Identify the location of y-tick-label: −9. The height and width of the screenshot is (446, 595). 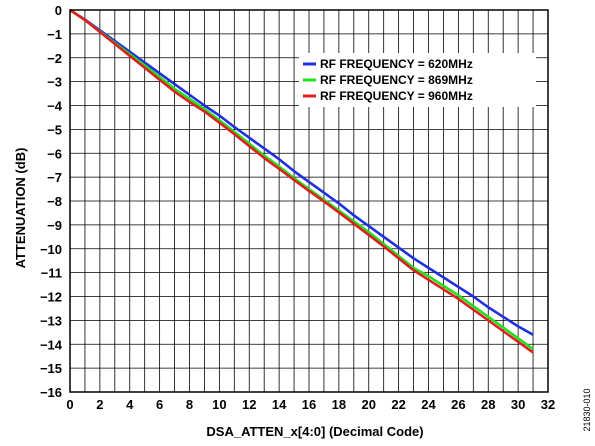
(54, 225).